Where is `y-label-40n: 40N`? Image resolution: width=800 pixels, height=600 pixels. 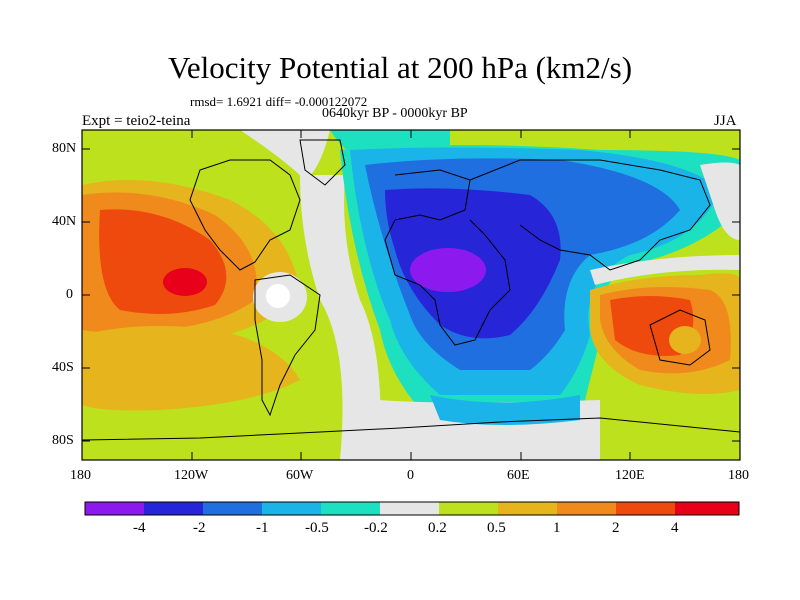 y-label-40n: 40N is located at coordinates (64, 221).